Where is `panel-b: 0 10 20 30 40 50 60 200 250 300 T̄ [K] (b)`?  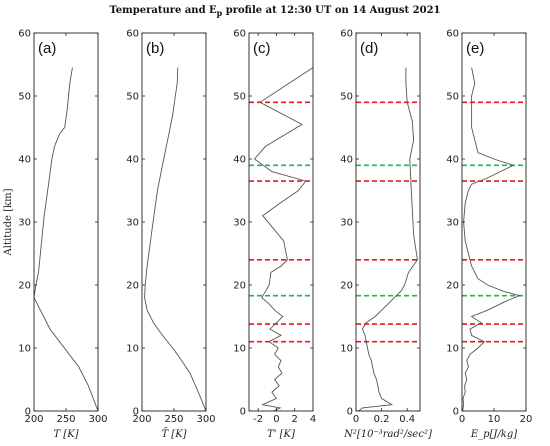
panel-b: 0 10 20 30 40 50 60 200 250 300 T̄ [K] (b) is located at coordinates (170, 235).